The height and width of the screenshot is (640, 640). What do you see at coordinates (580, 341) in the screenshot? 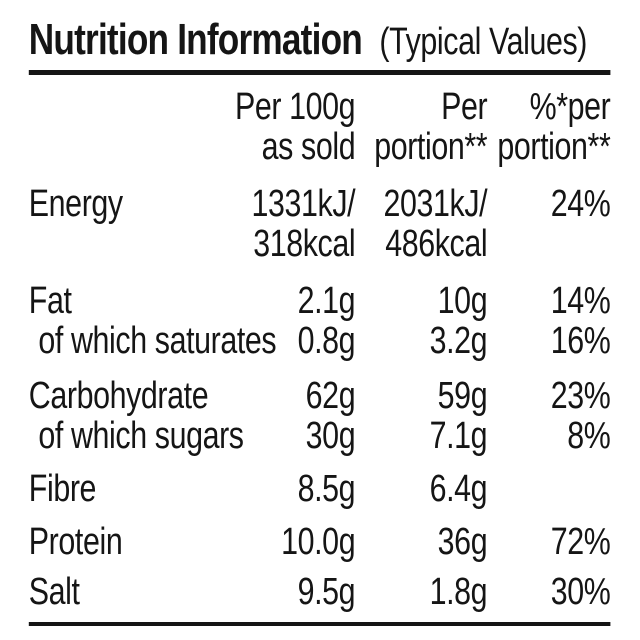
I see `value-percent: 16%` at bounding box center [580, 341].